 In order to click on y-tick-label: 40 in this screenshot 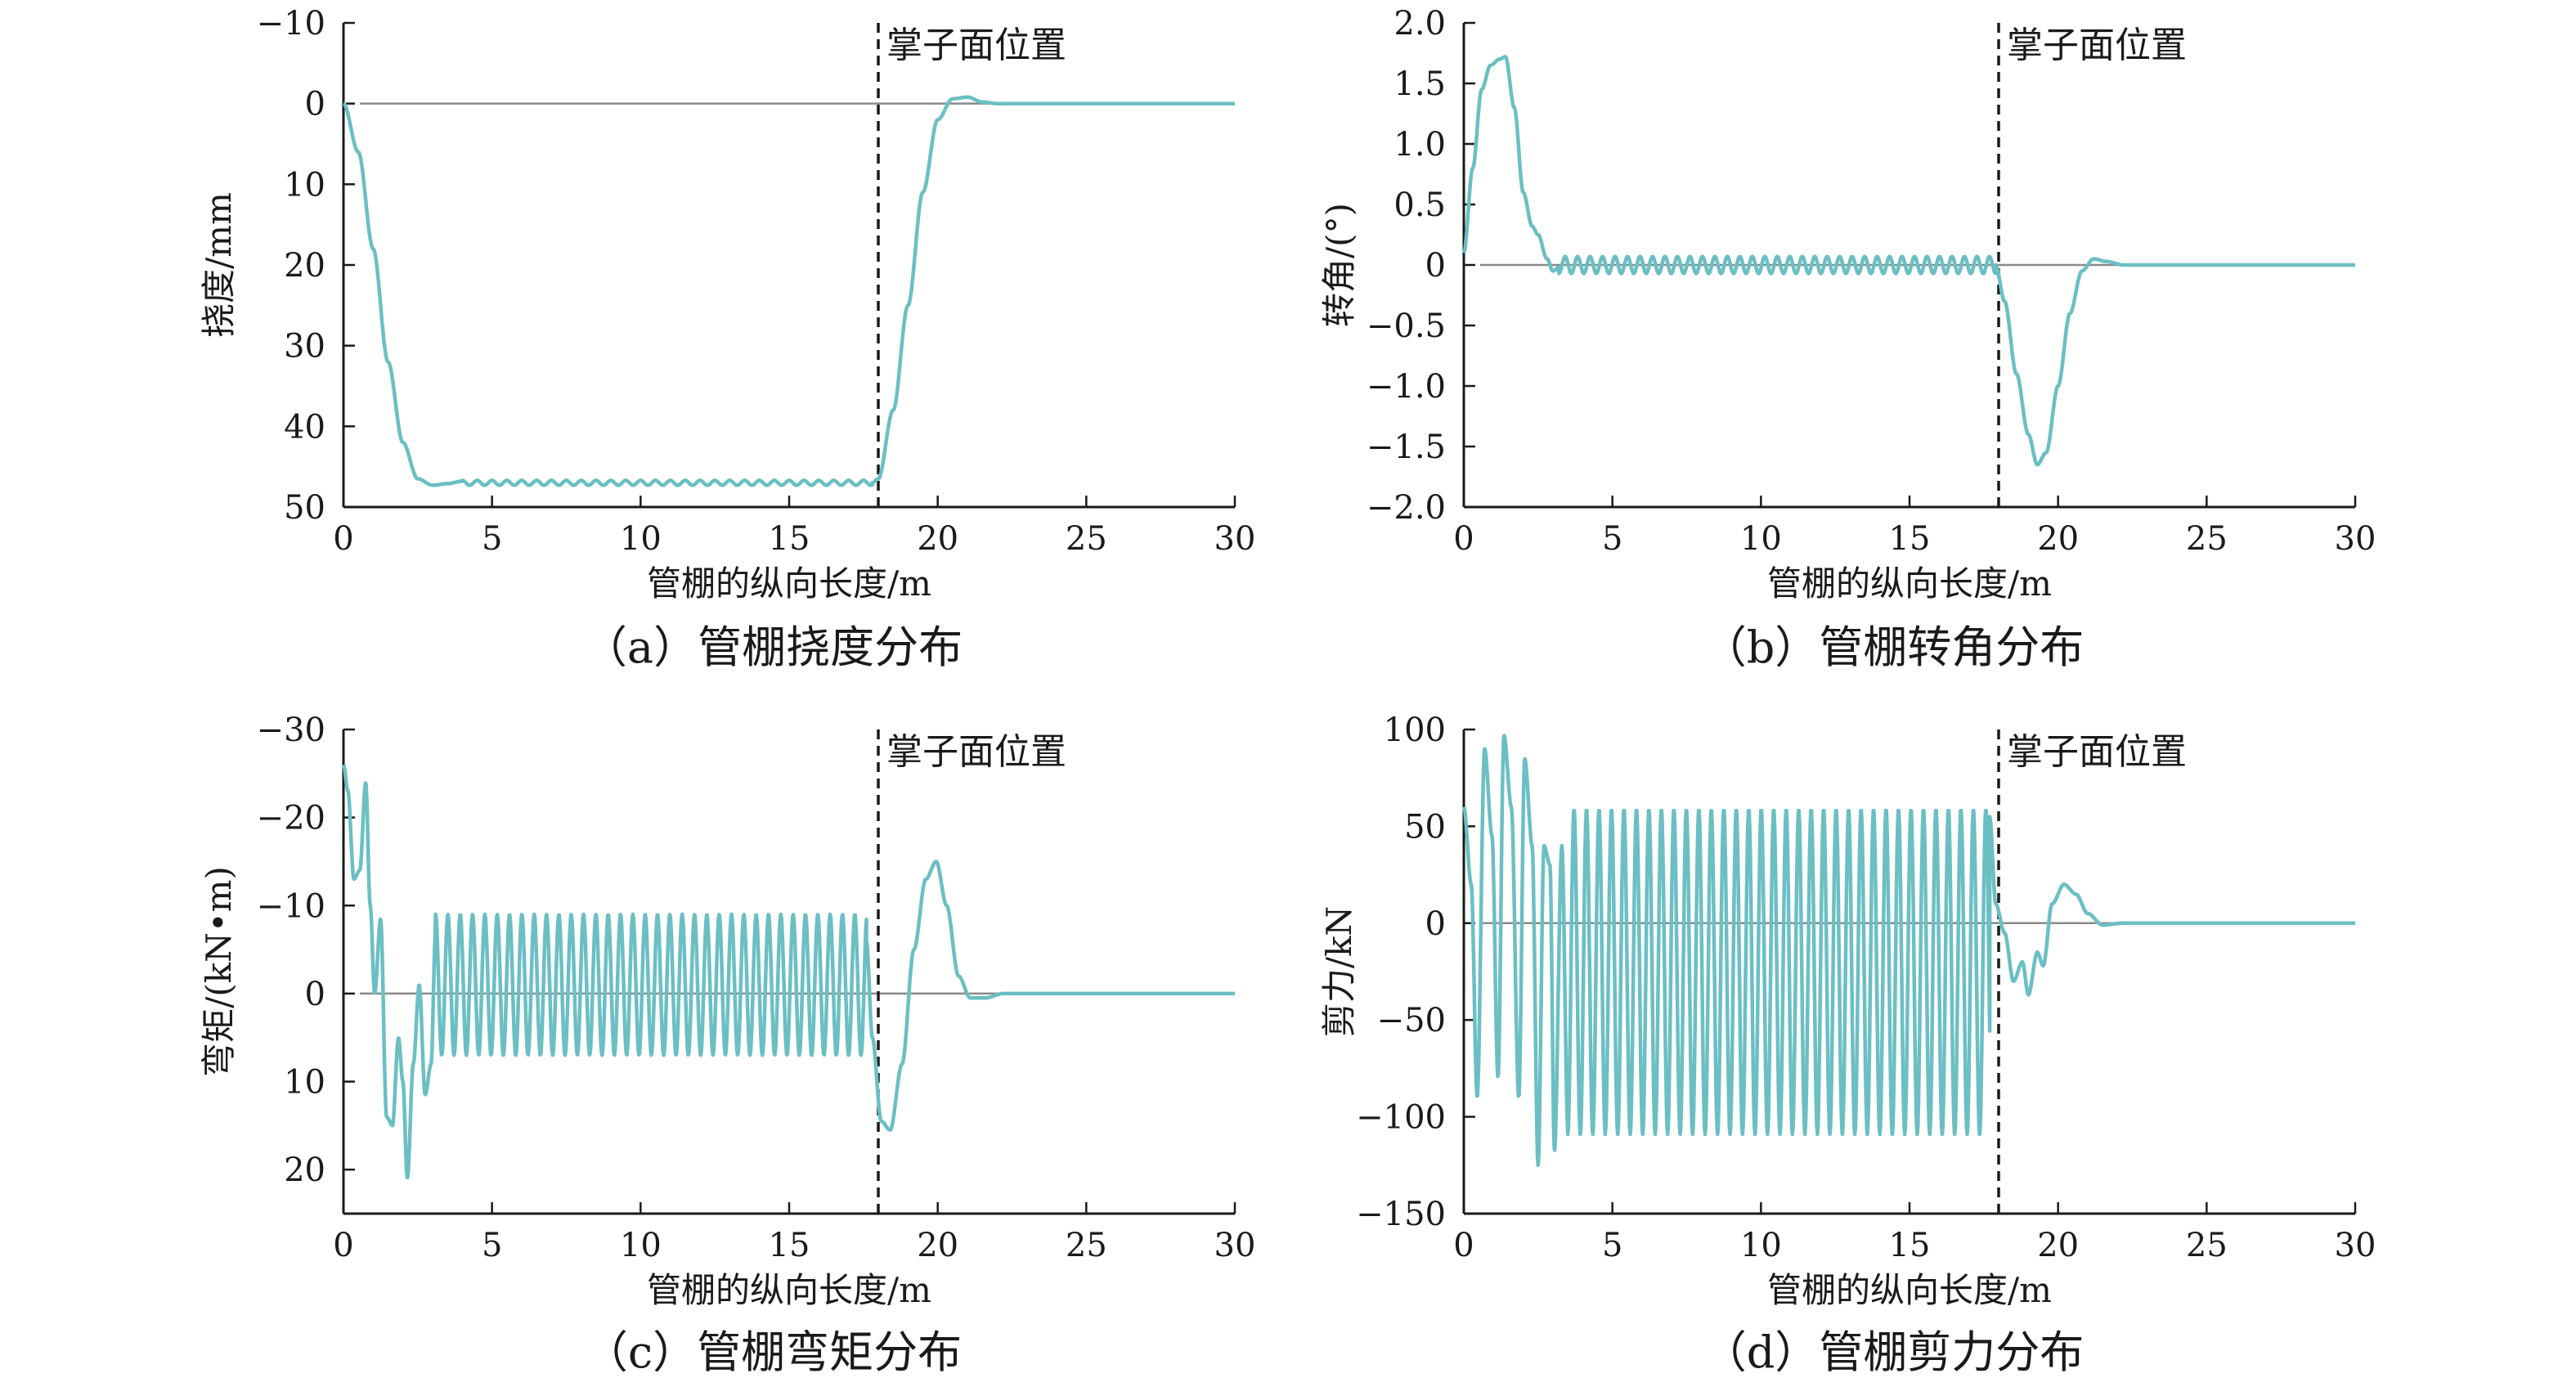, I will do `click(304, 427)`.